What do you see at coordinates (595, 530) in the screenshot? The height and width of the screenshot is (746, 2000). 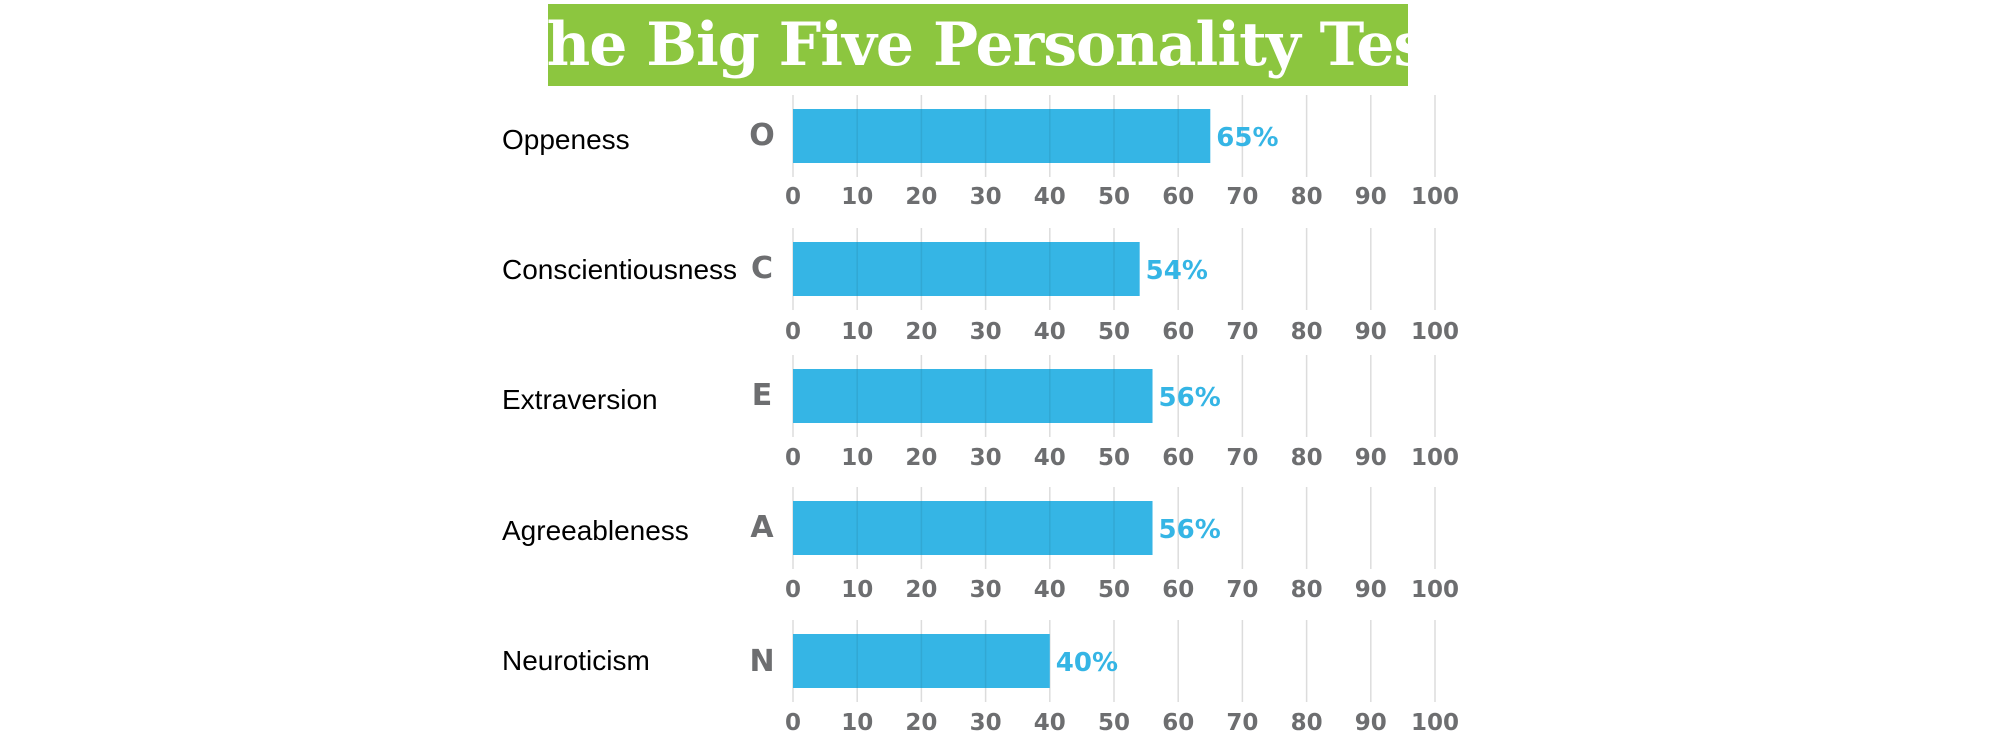 I see `trait-name-agreeableness: Agreeableness` at bounding box center [595, 530].